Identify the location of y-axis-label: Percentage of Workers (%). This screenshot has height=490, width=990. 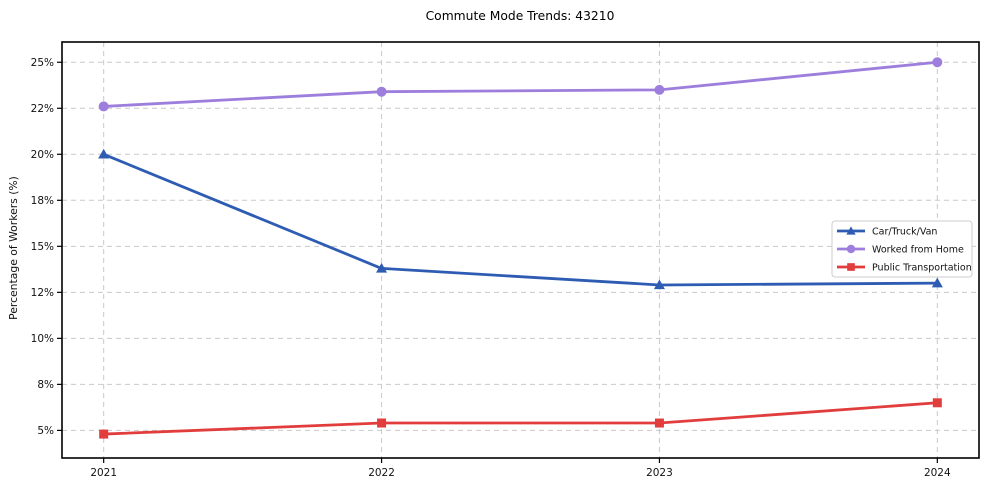
(13, 248).